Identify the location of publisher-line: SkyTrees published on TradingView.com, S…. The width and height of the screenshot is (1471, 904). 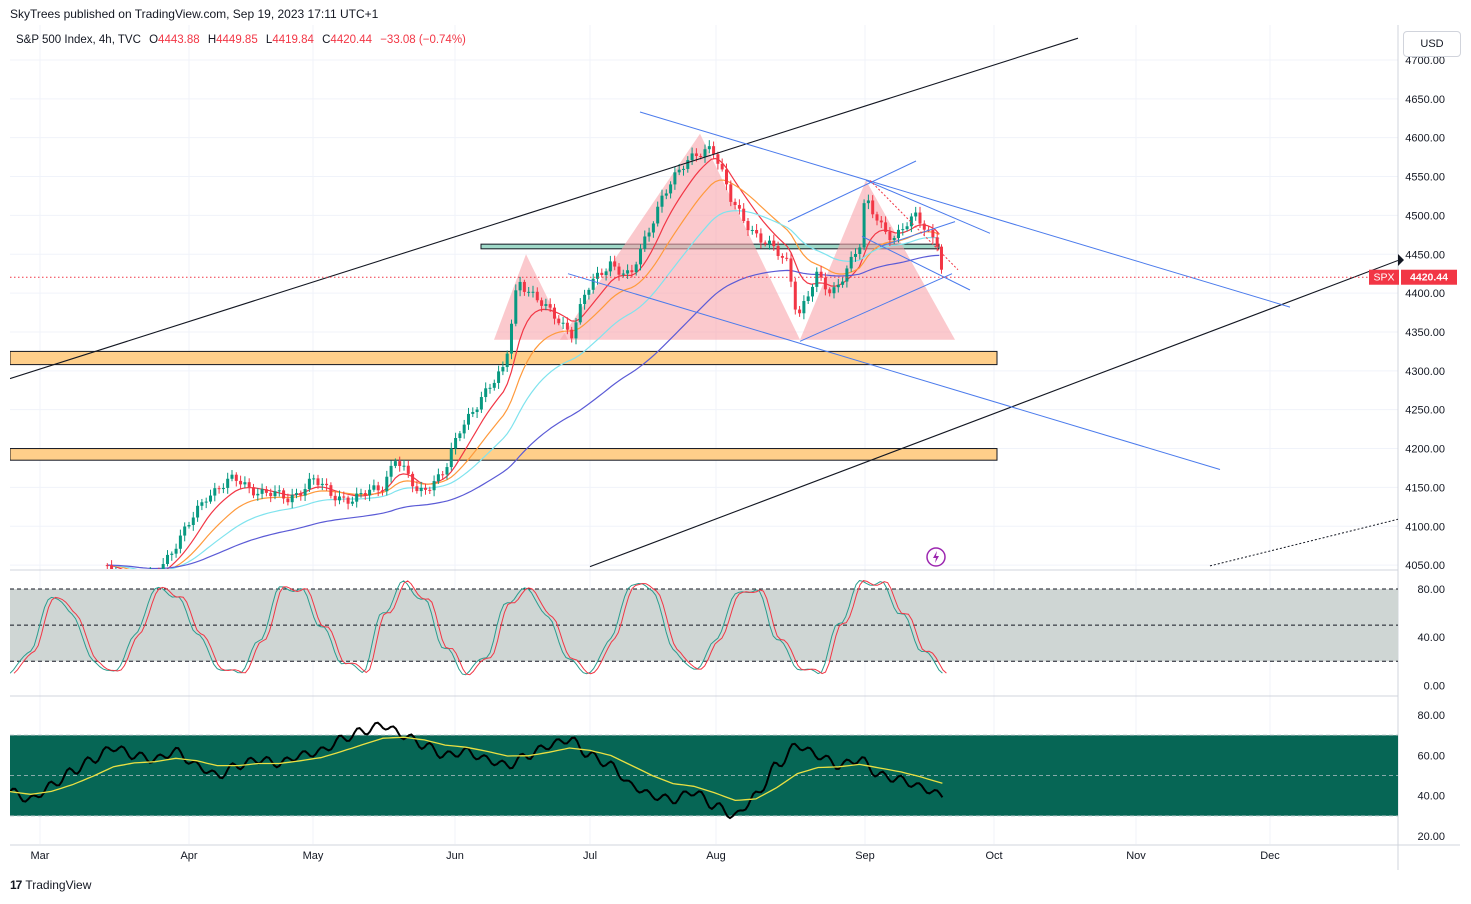
(194, 14).